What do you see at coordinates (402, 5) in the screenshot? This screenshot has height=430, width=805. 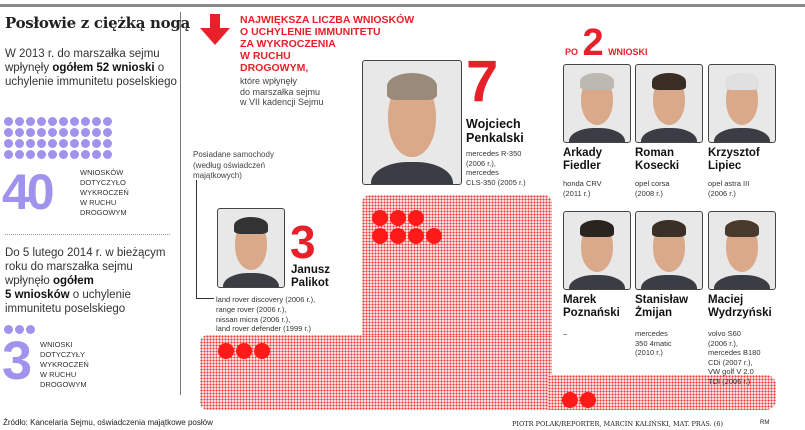 I see `top-rule` at bounding box center [402, 5].